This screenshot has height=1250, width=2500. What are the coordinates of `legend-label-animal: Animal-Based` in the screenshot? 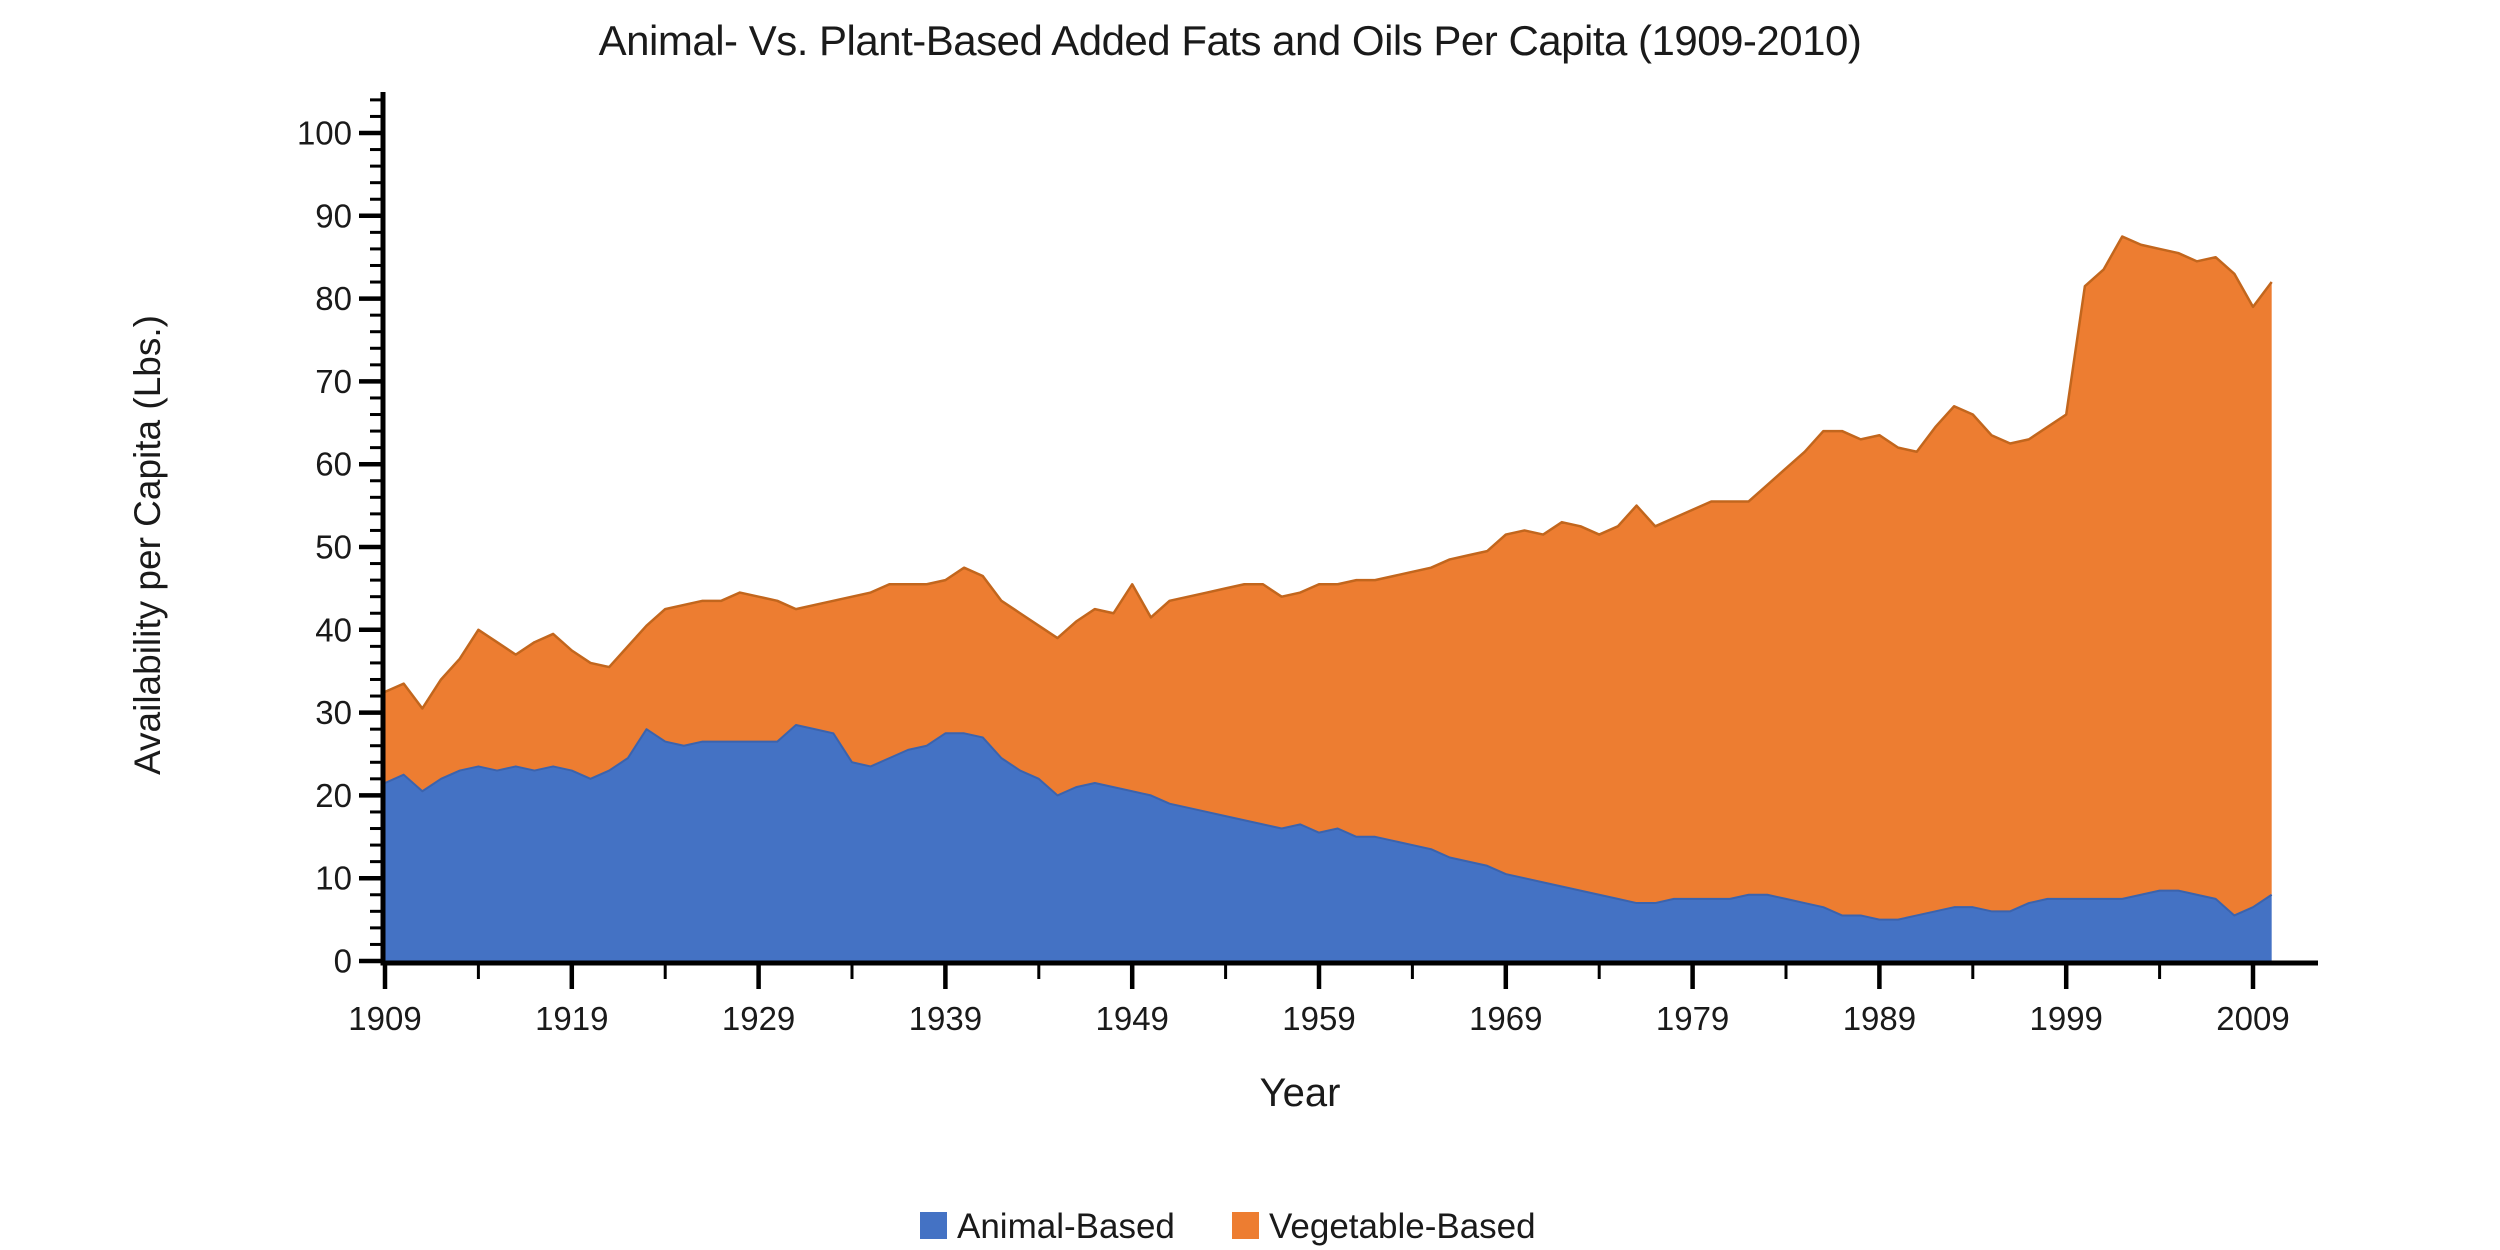 It's located at (1066, 1226).